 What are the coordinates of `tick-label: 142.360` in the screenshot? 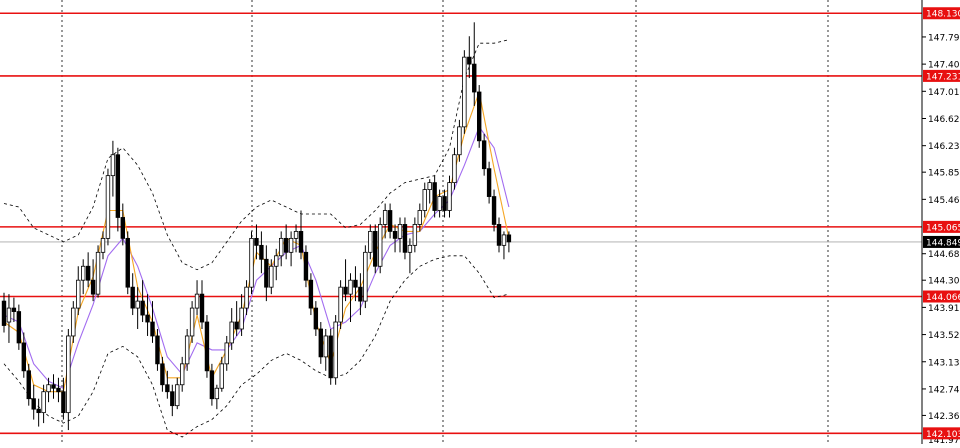 It's located at (944, 417).